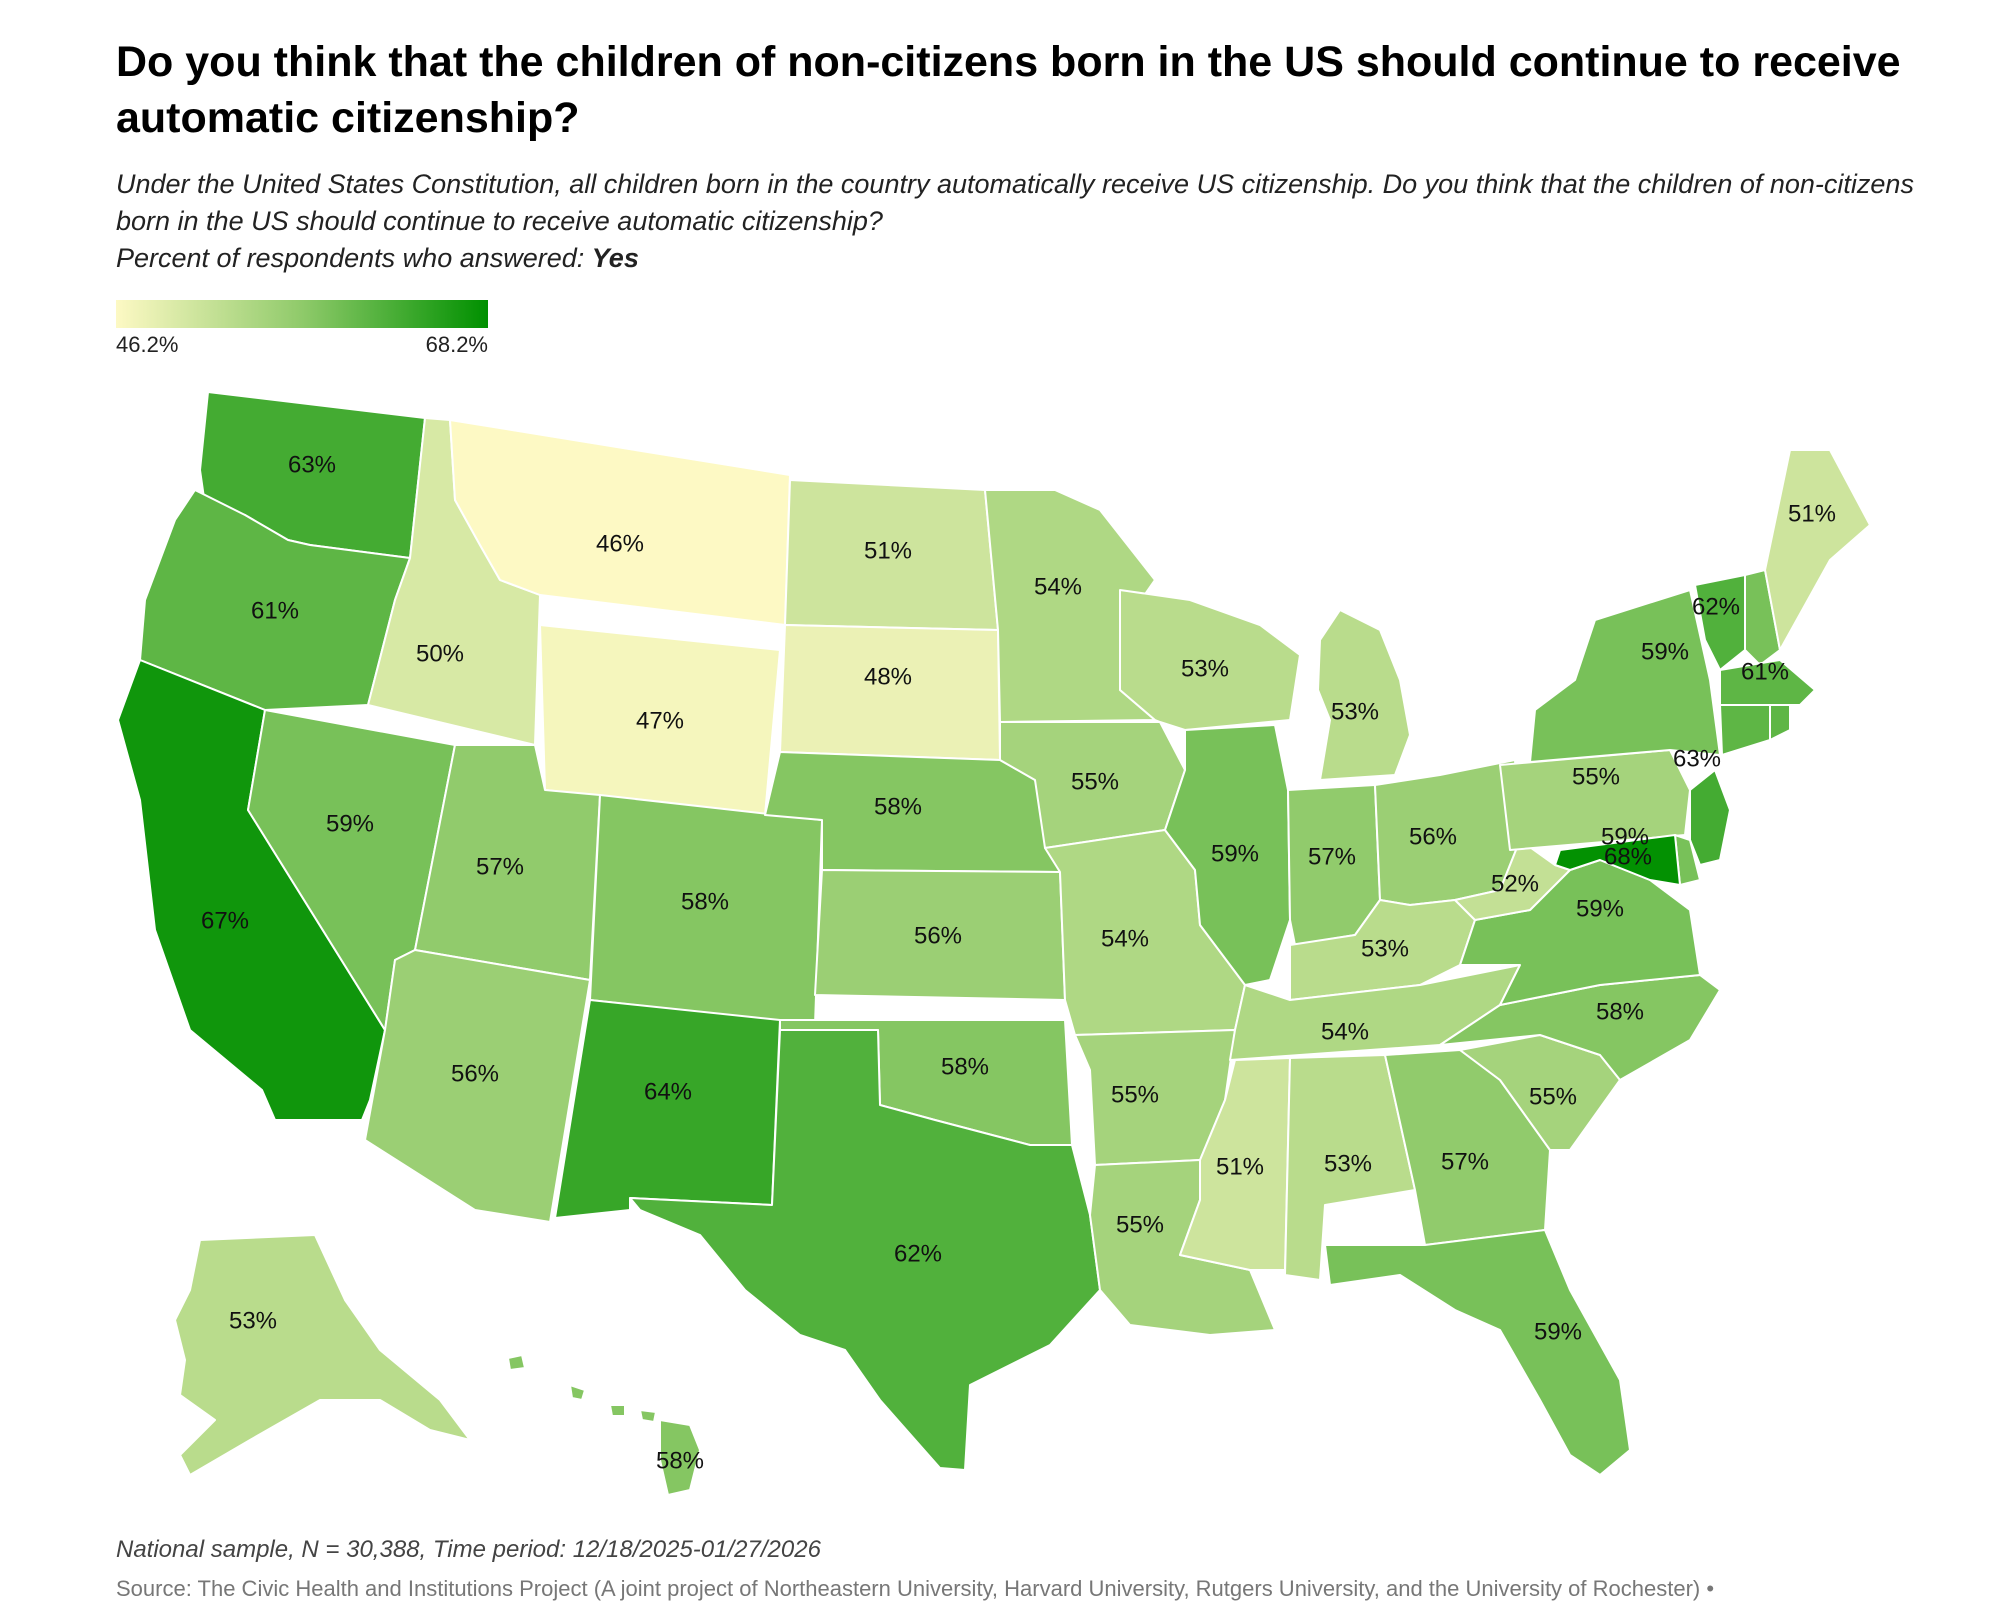  What do you see at coordinates (440, 653) in the screenshot?
I see `state-label-id: 50%` at bounding box center [440, 653].